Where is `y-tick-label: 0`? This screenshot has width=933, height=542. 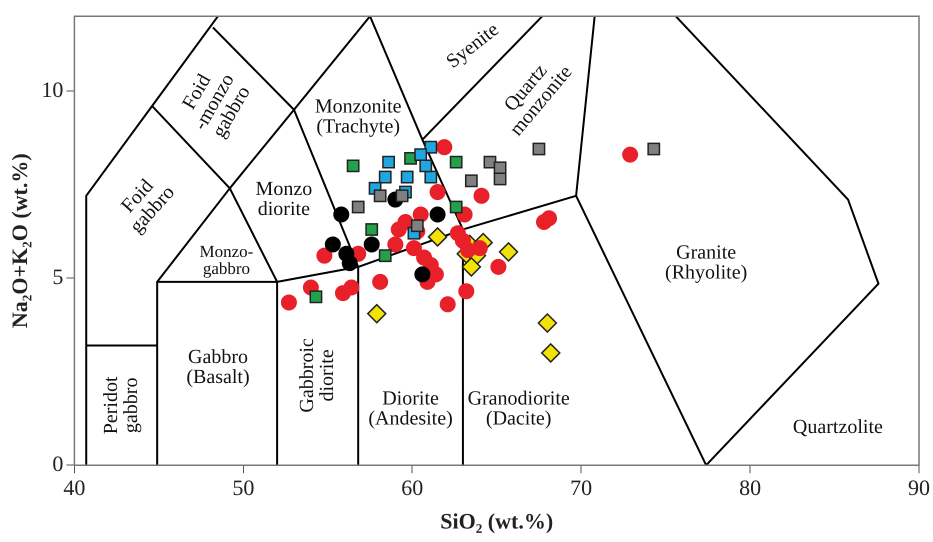
y-tick-label: 0 is located at coordinates (58, 463).